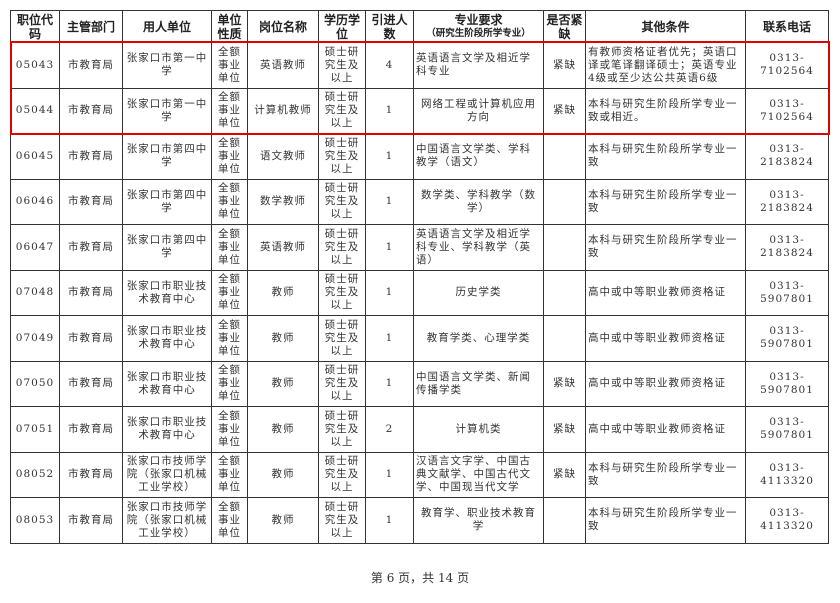 This screenshot has width=840, height=603. Describe the element at coordinates (167, 26) in the screenshot. I see `header-employer: 用人单位` at that location.